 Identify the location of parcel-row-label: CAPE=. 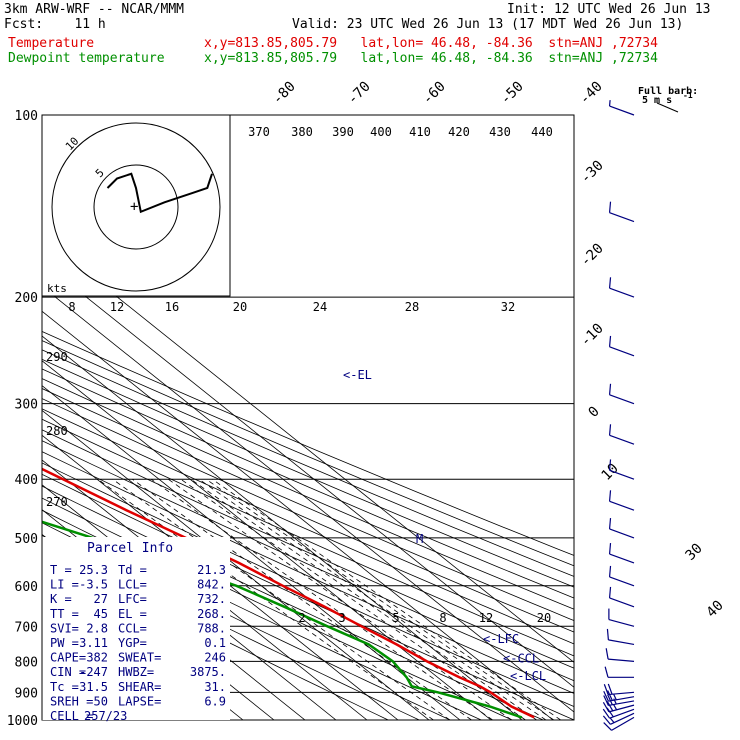
(68, 658).